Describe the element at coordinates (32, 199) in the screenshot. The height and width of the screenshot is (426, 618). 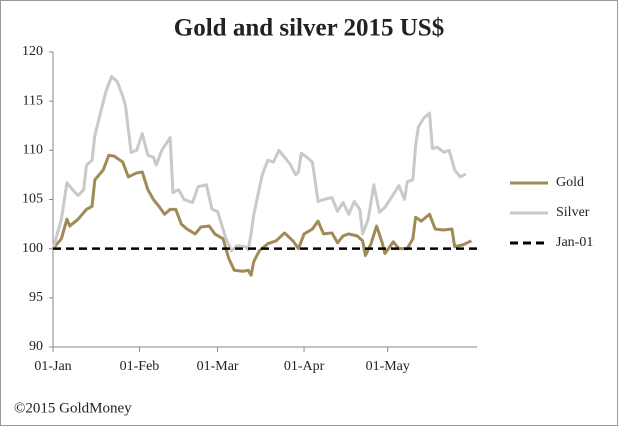
I see `y-tick-label: 105` at that location.